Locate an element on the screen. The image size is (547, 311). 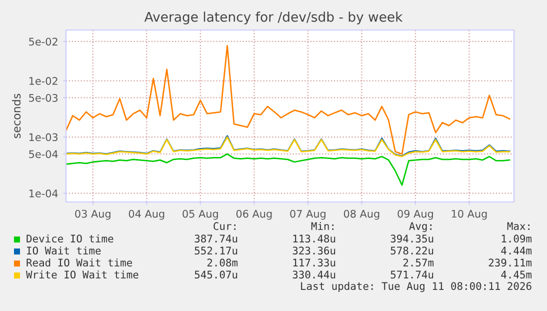
text: 2.57m is located at coordinates (418, 262).